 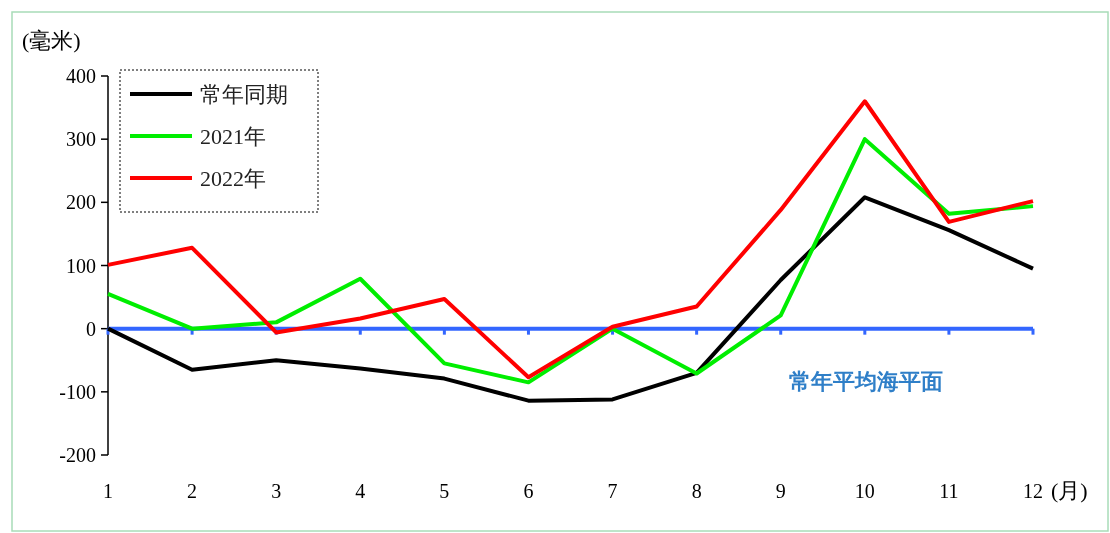 What do you see at coordinates (1069, 490) in the screenshot?
I see `x-axis-title: (月)` at bounding box center [1069, 490].